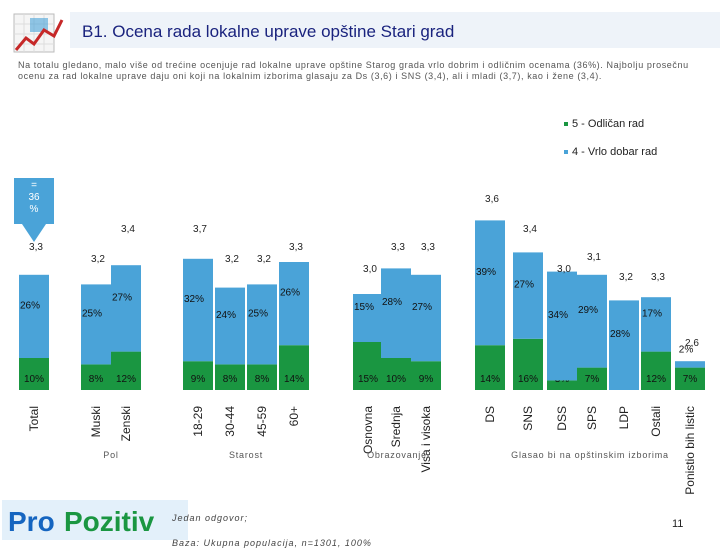  I want to click on header-band, so click(395, 30).